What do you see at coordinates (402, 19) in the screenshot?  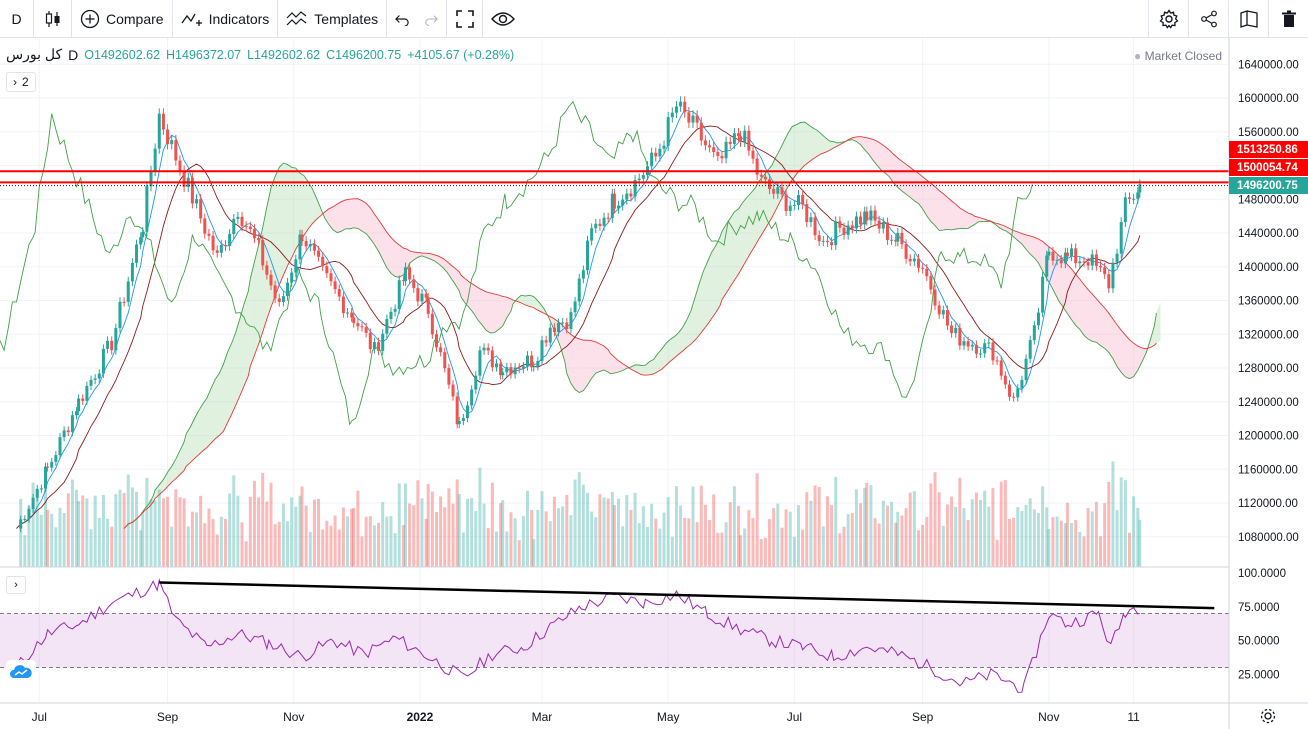 I see `undo-button` at bounding box center [402, 19].